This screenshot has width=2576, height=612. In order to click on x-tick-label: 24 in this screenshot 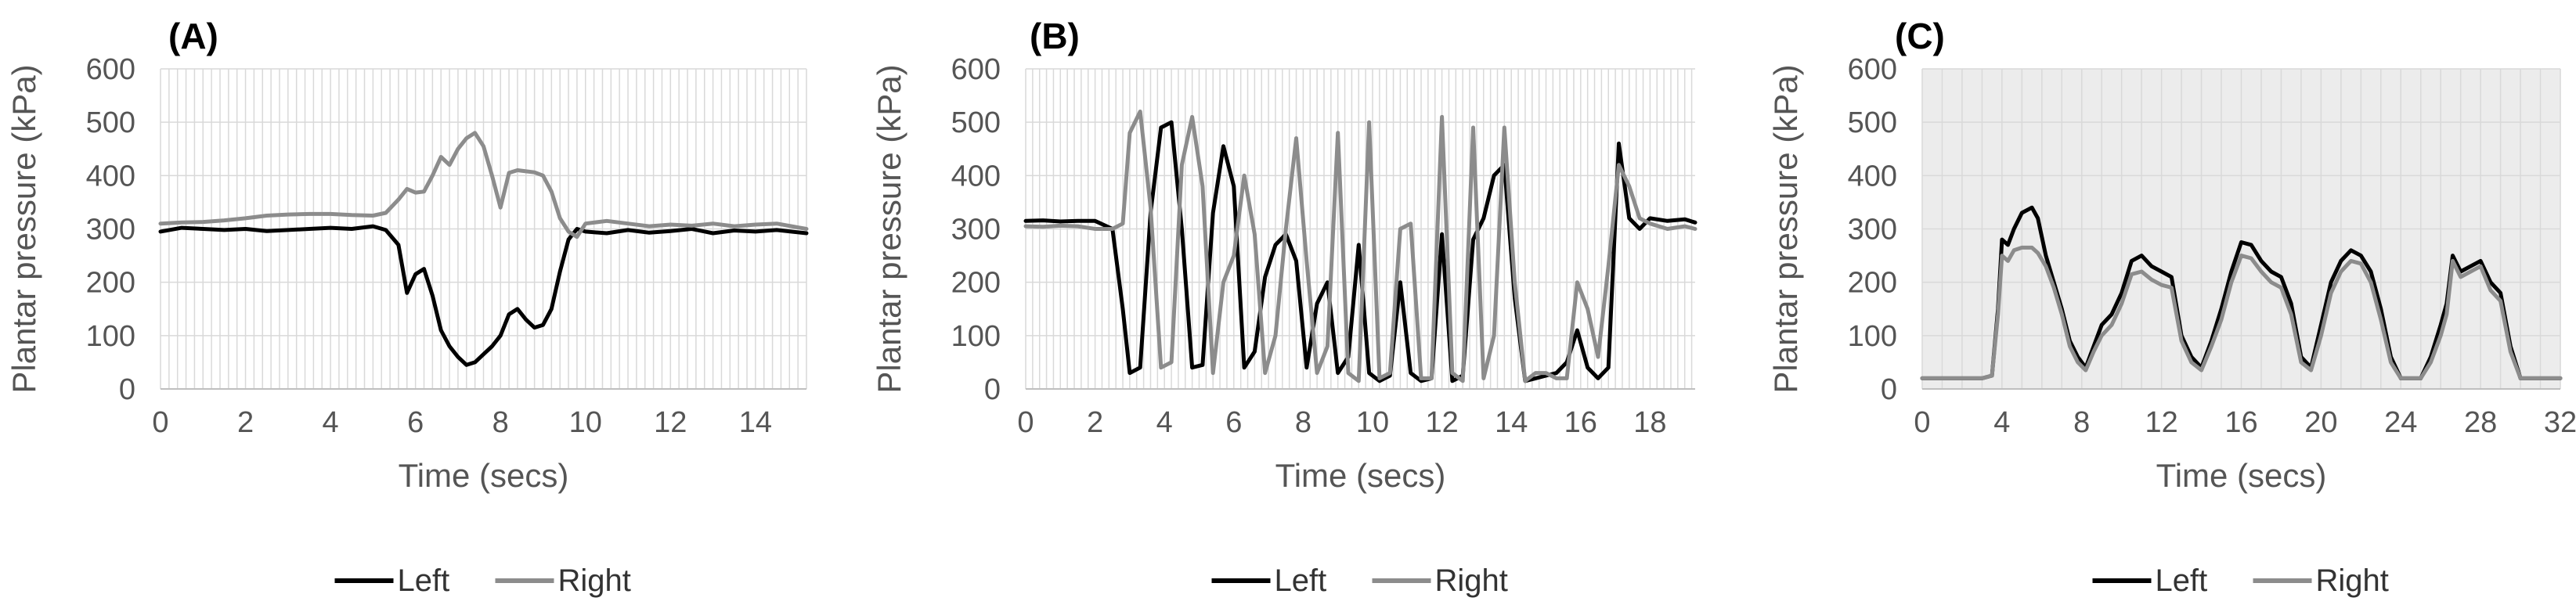, I will do `click(2400, 422)`.